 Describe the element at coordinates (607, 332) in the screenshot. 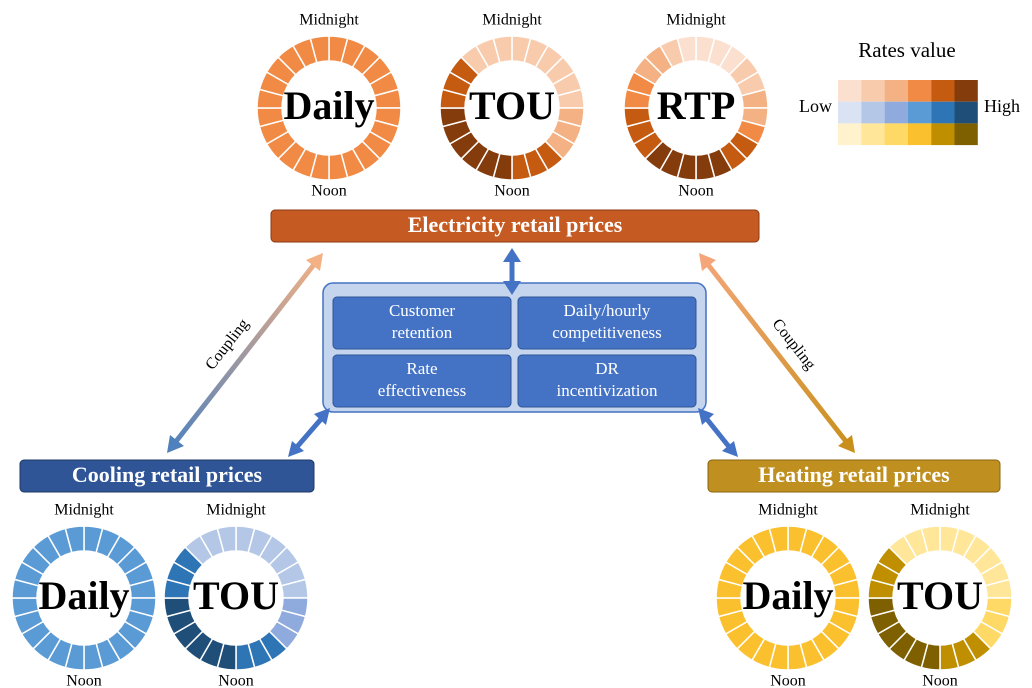

I see `metric-text: competitiveness` at that location.